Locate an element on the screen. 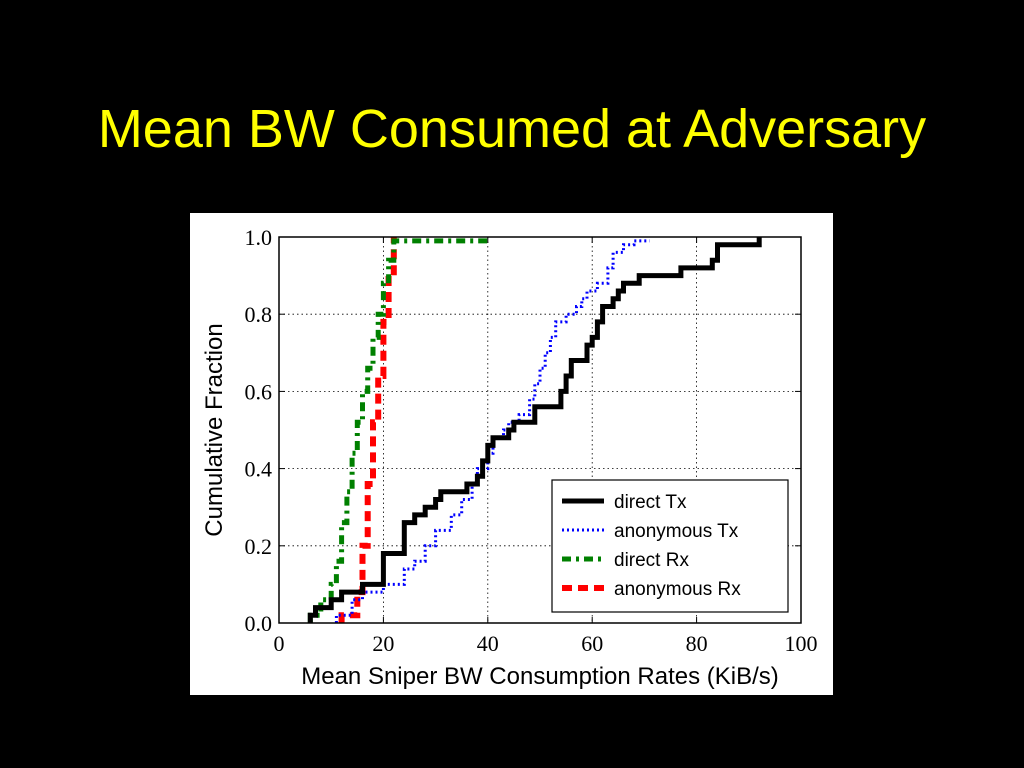  legend-entry-label: anonymous Rx is located at coordinates (677, 589).